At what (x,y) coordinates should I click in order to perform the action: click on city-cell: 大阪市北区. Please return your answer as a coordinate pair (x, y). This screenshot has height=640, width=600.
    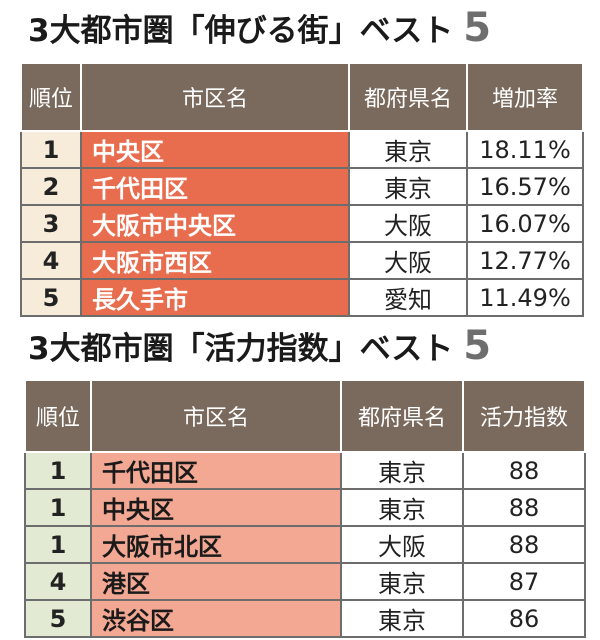
    Looking at the image, I should click on (216, 544).